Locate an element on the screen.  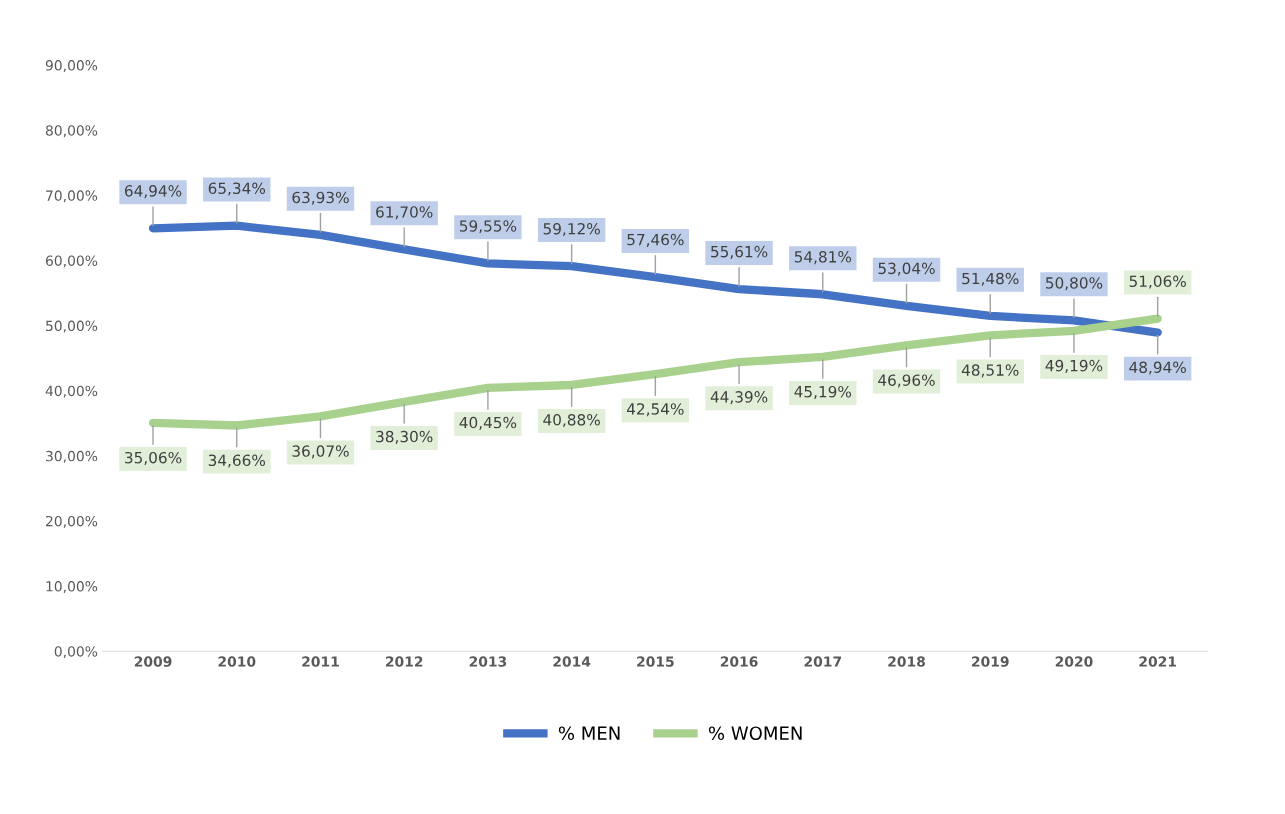
legend-label: % MEN is located at coordinates (589, 733).